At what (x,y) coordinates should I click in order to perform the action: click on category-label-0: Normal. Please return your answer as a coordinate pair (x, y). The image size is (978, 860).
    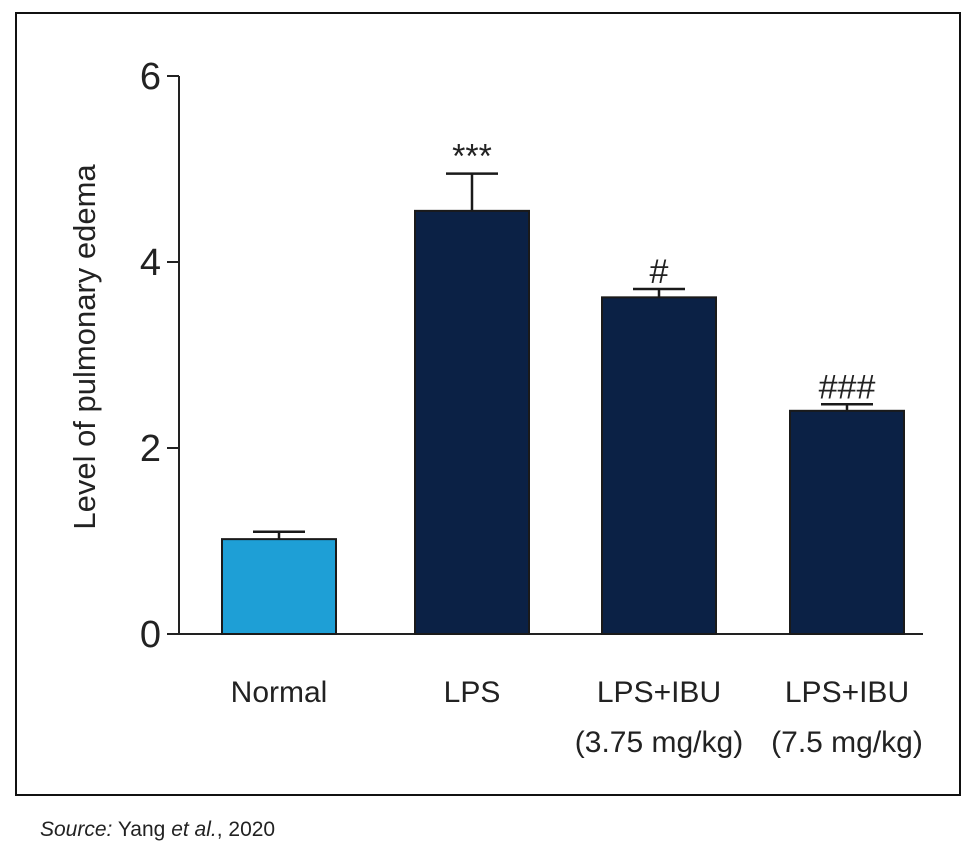
    Looking at the image, I should click on (279, 692).